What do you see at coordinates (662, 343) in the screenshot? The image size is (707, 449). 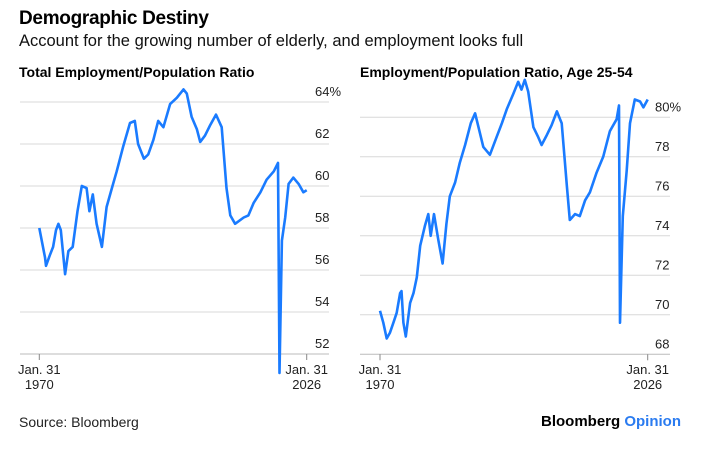 I see `y-tick-label: 68` at bounding box center [662, 343].